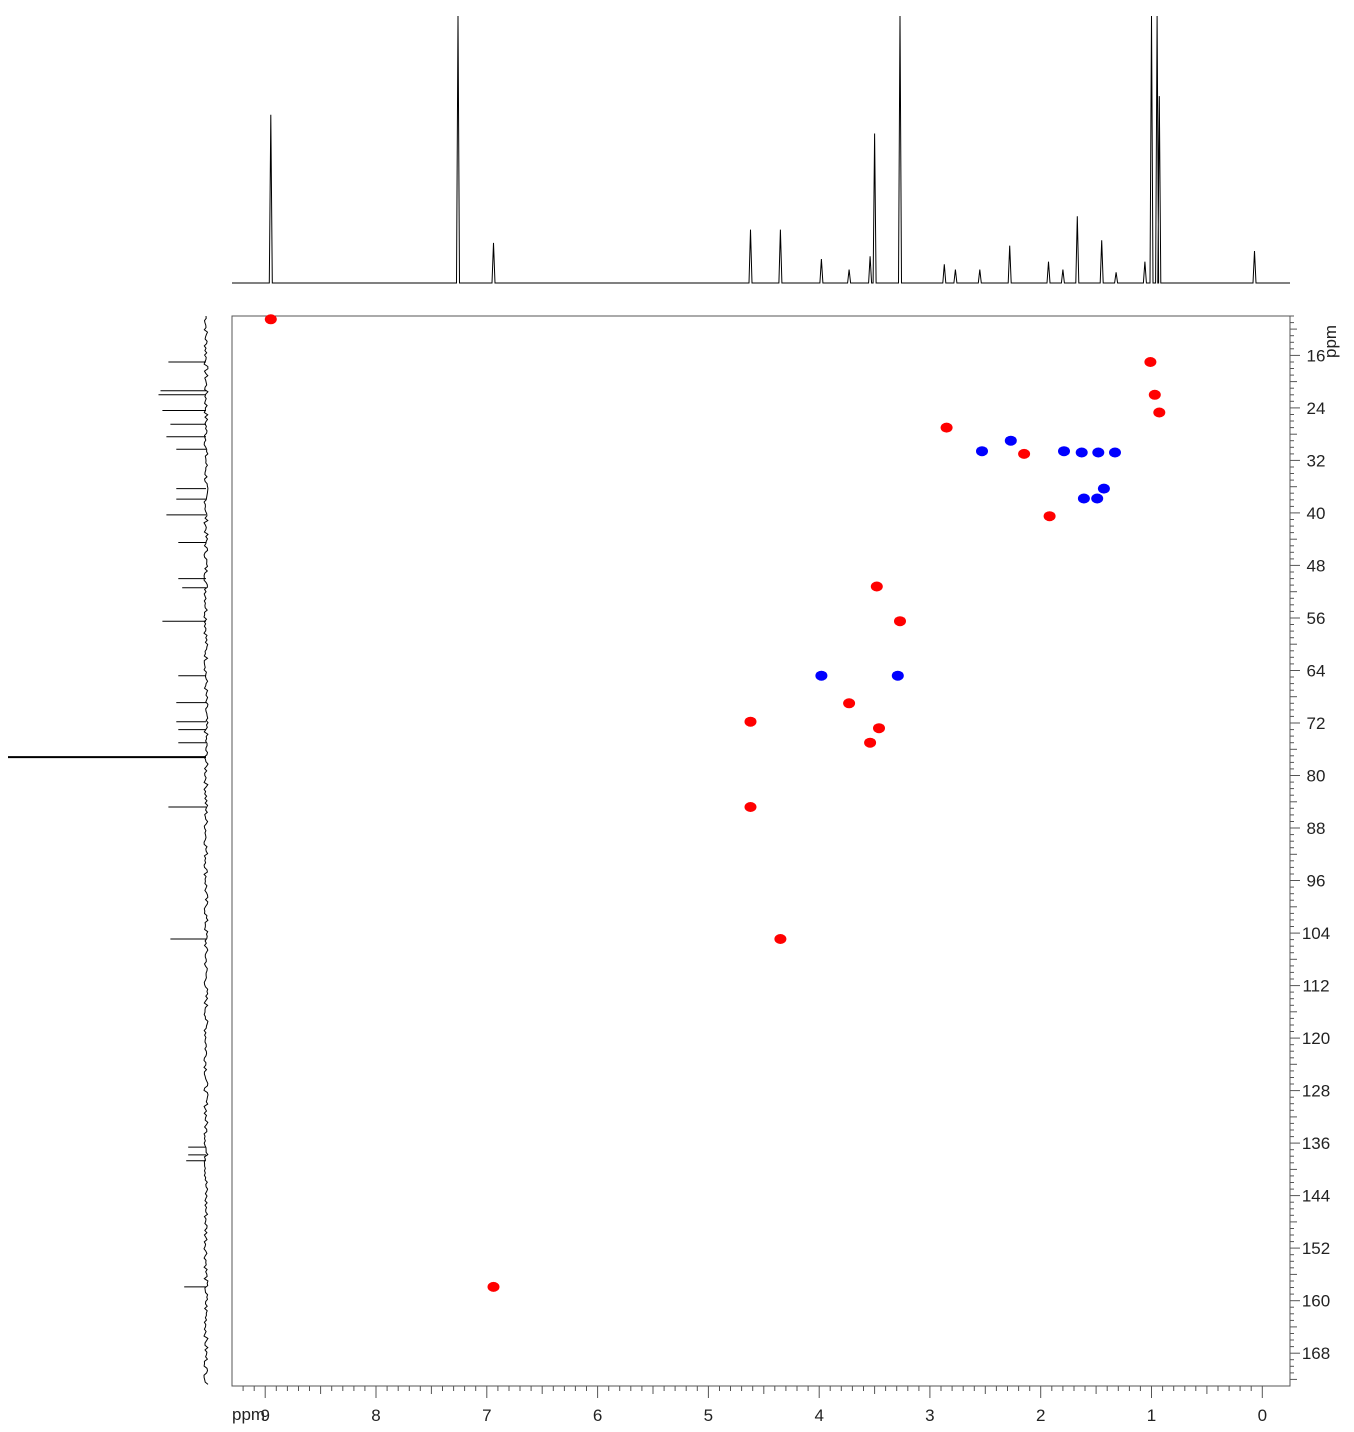 This screenshot has width=1354, height=1432. I want to click on x-axis: 9 8 7 6 5 4 3 2 1 0, so click(761, 1405).